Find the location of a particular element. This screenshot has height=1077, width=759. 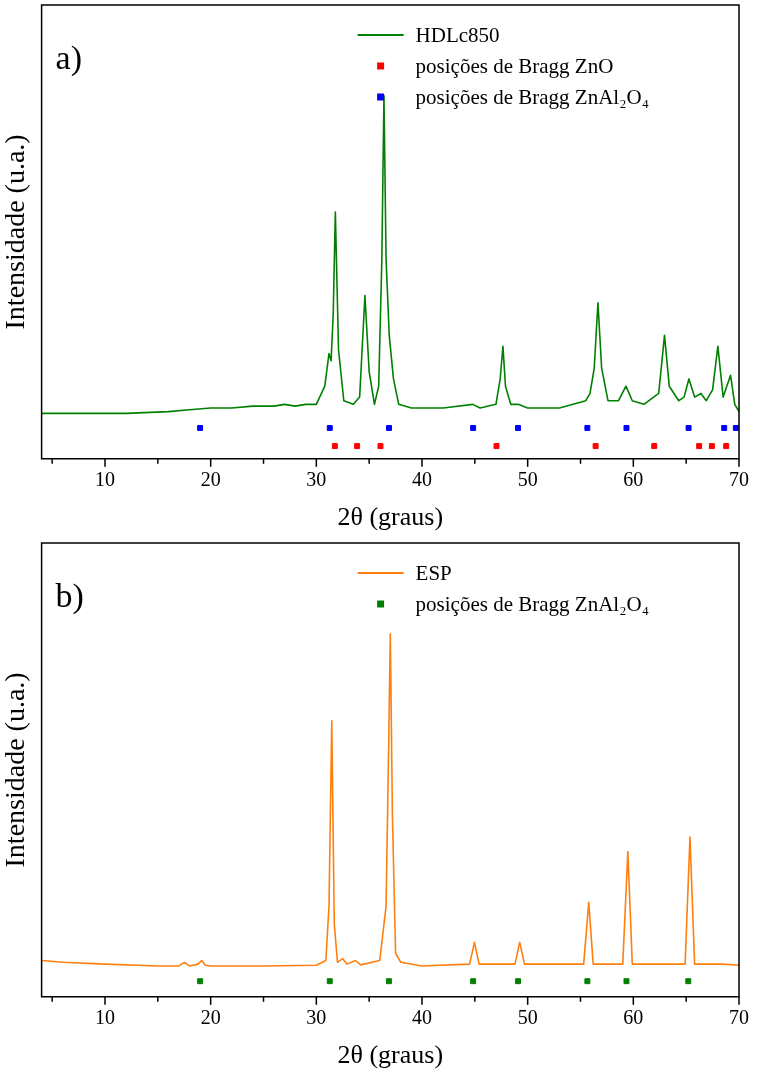

legend-label: ESP is located at coordinates (433, 572).